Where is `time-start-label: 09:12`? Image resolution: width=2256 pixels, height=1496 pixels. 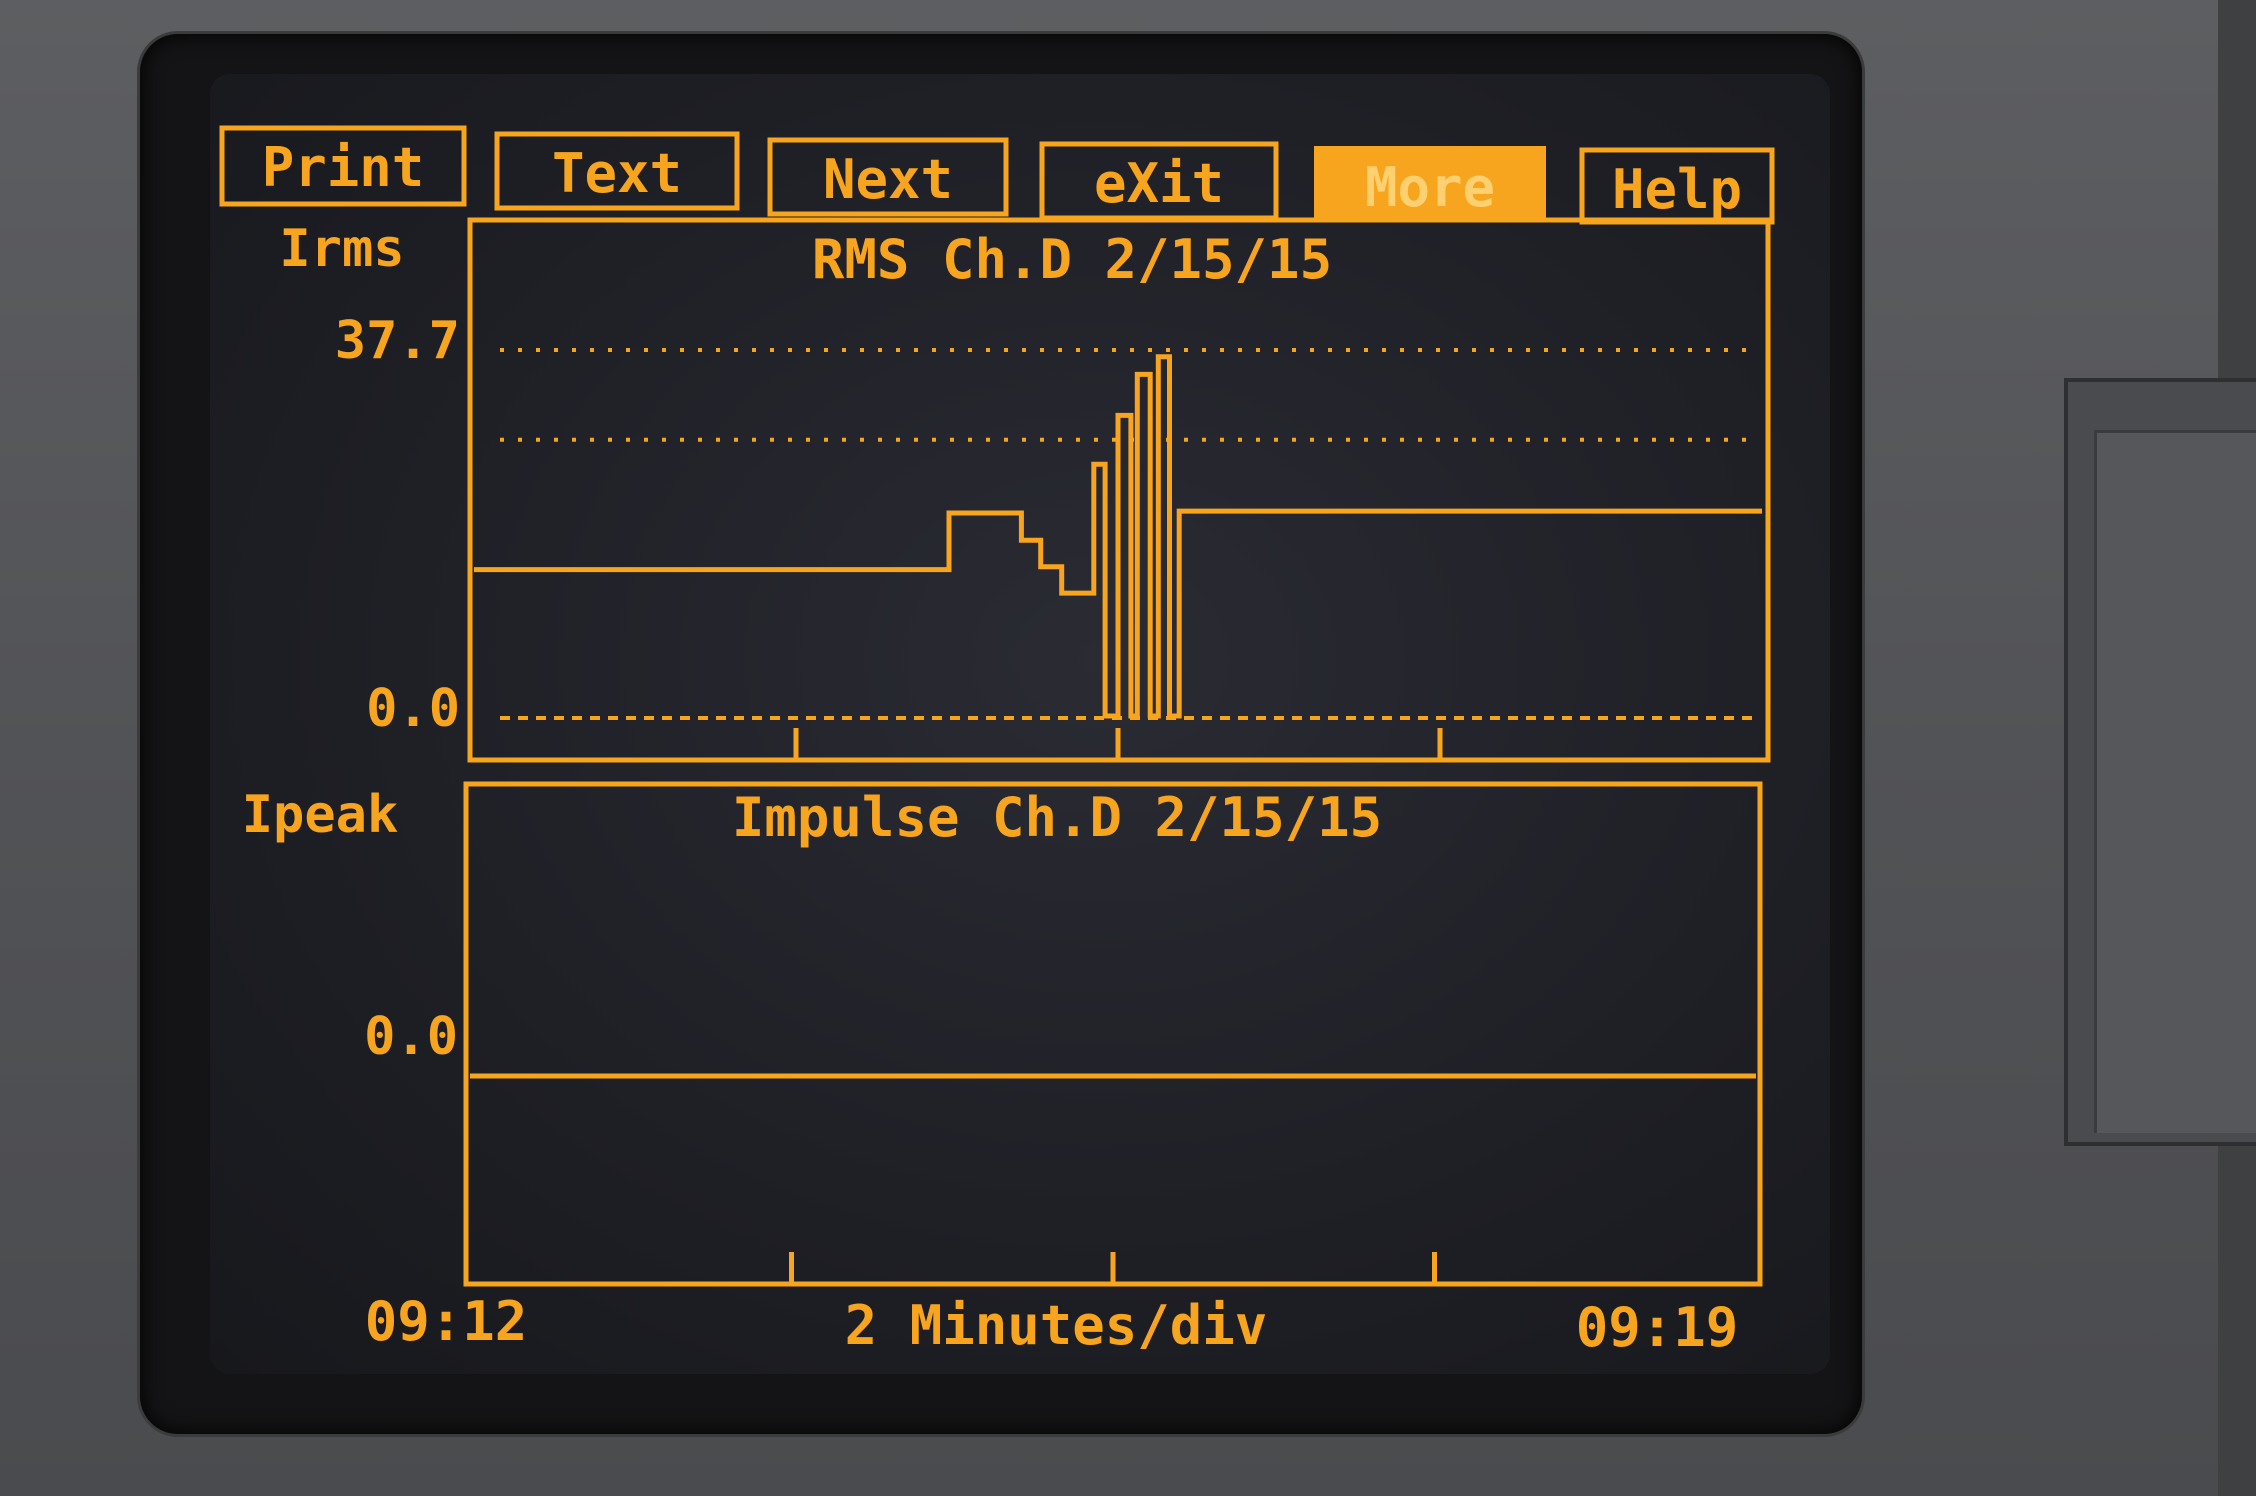 time-start-label: 09:12 is located at coordinates (446, 1321).